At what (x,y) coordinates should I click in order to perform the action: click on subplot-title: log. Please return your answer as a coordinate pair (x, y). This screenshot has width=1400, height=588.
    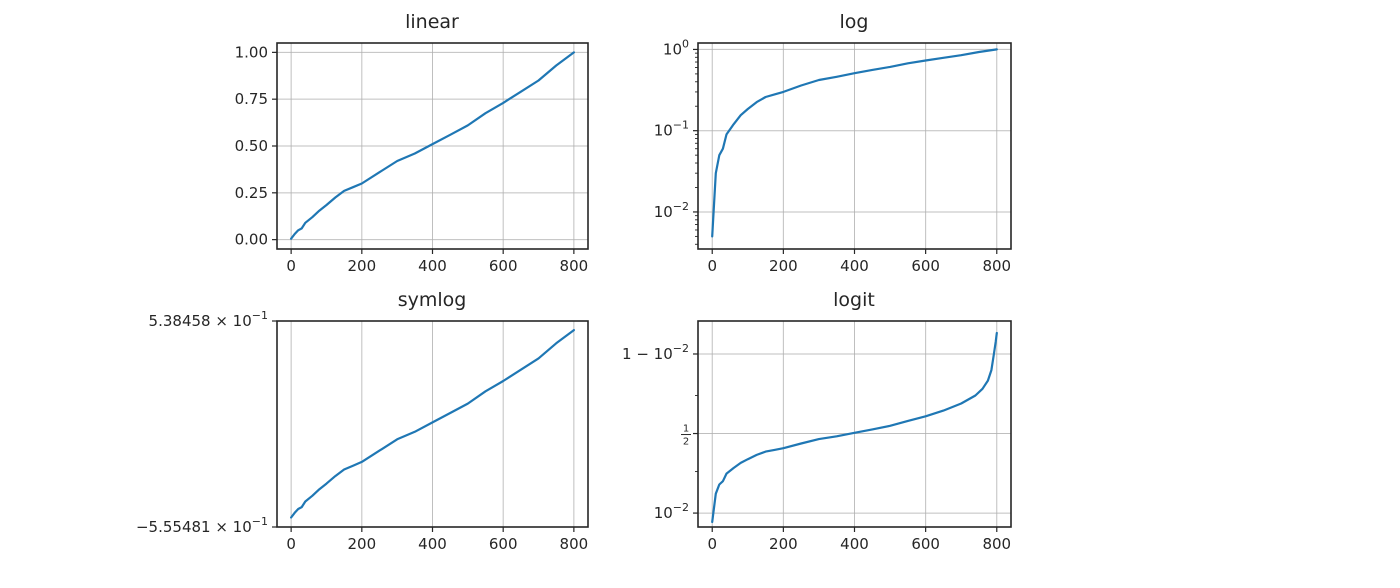
    Looking at the image, I should click on (854, 22).